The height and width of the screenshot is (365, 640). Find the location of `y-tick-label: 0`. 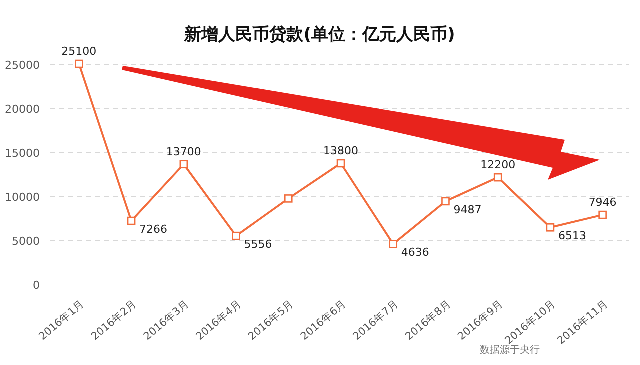

y-tick-label: 0 is located at coordinates (36, 285).